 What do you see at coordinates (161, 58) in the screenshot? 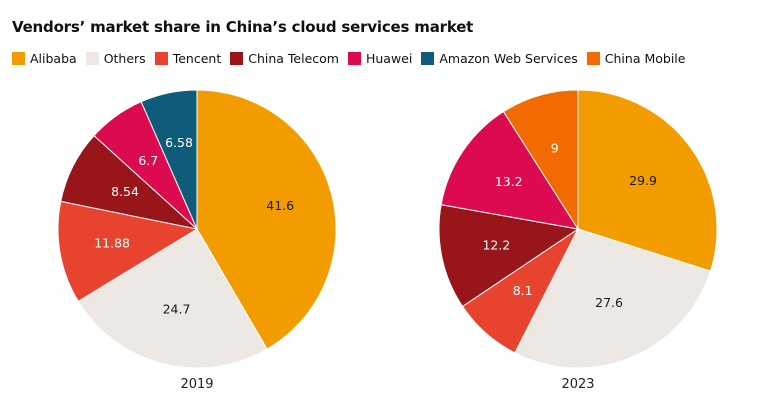
I see `legend-swatch-tencent` at bounding box center [161, 58].